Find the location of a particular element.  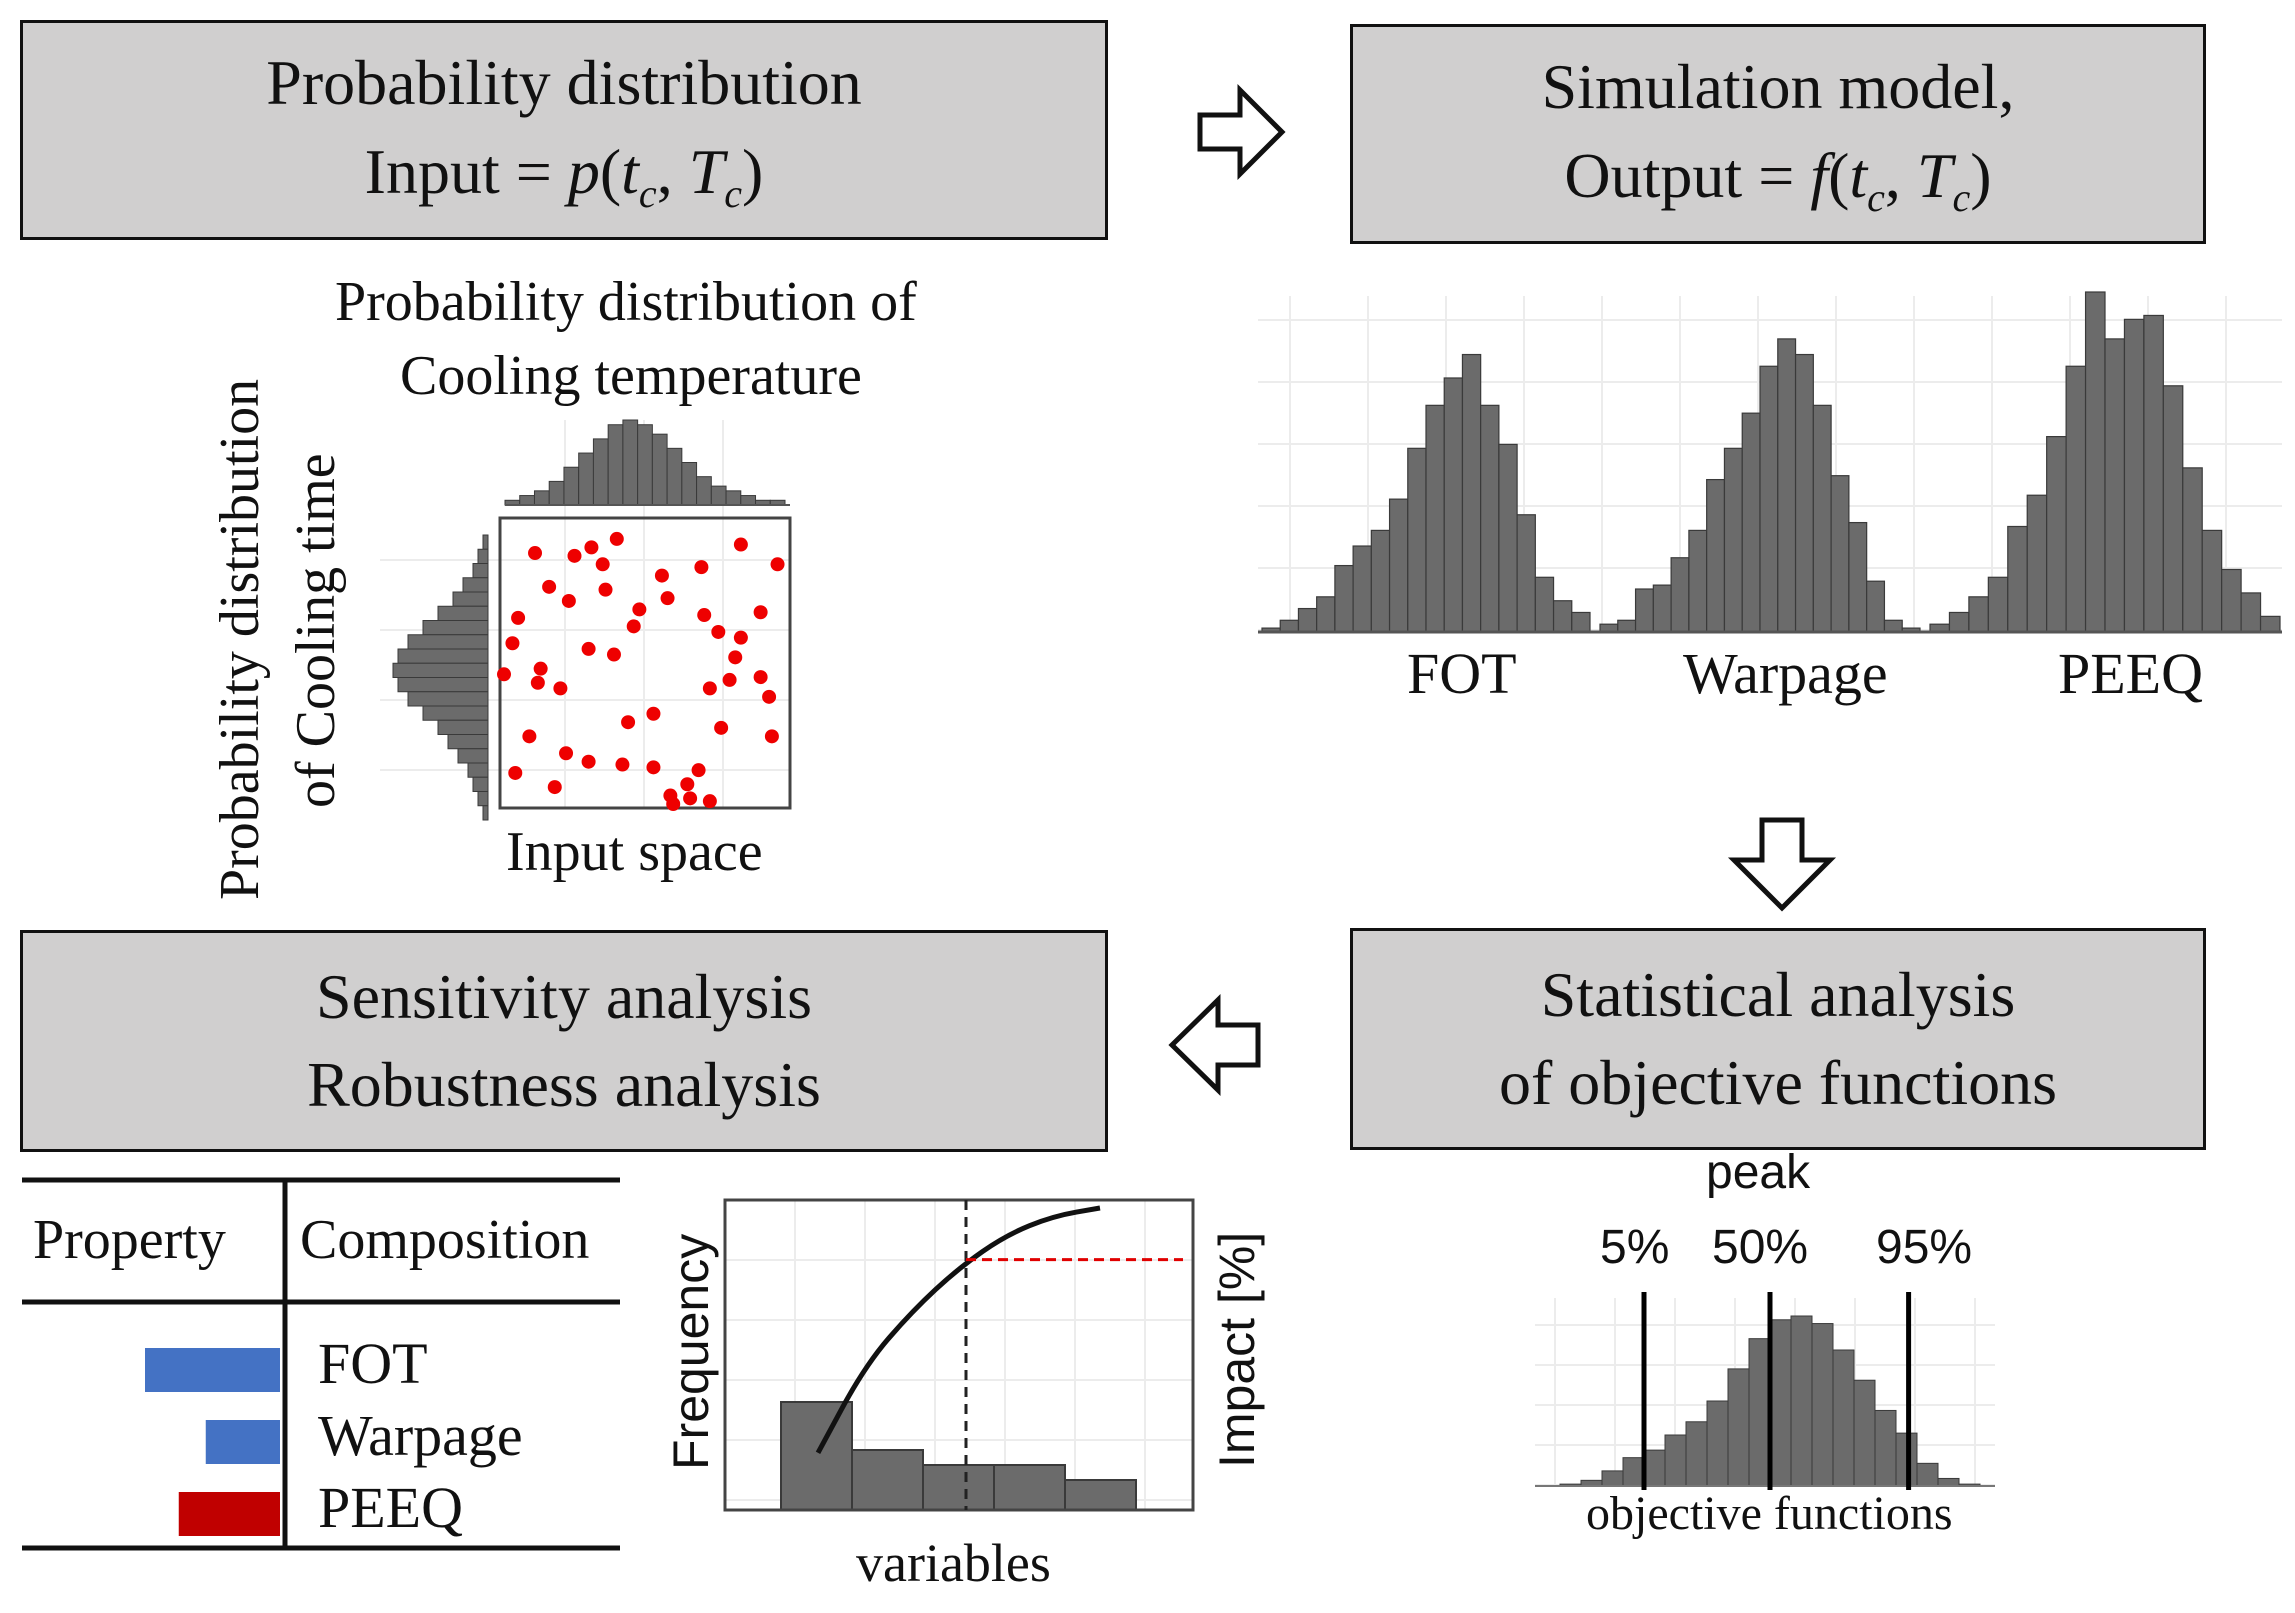

table-header-composition: Composition is located at coordinates (445, 1240).